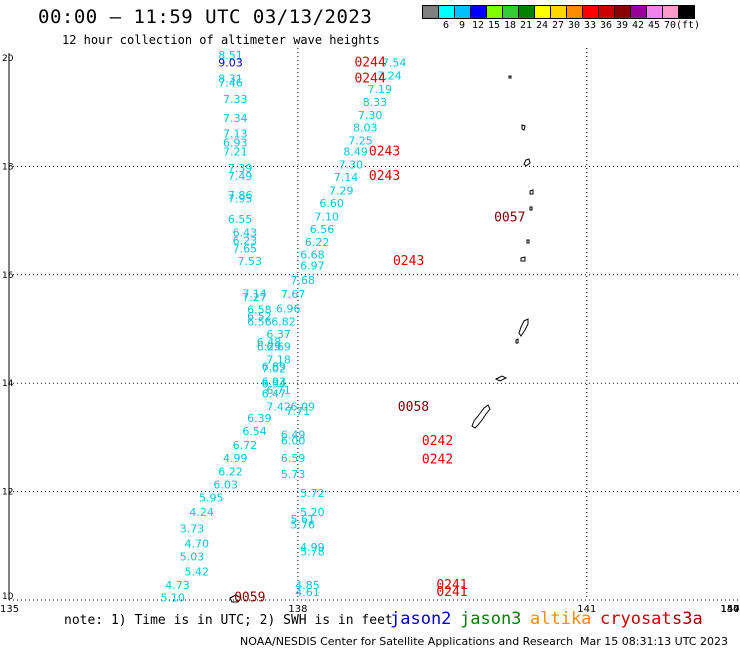  Describe the element at coordinates (375, 102) in the screenshot. I see `wave-height-value: 8.33` at that location.